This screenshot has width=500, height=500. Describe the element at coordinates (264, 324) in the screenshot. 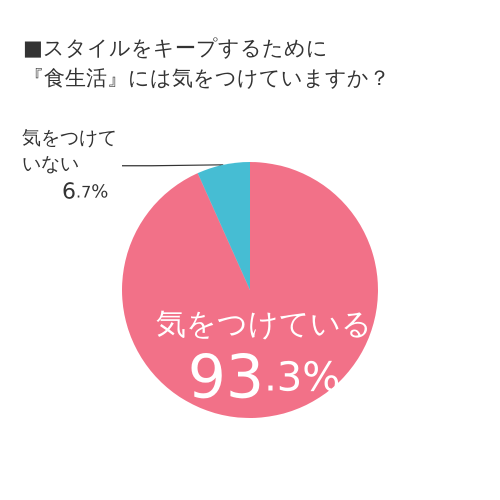

I see `slice-label: 気をつけている` at that location.